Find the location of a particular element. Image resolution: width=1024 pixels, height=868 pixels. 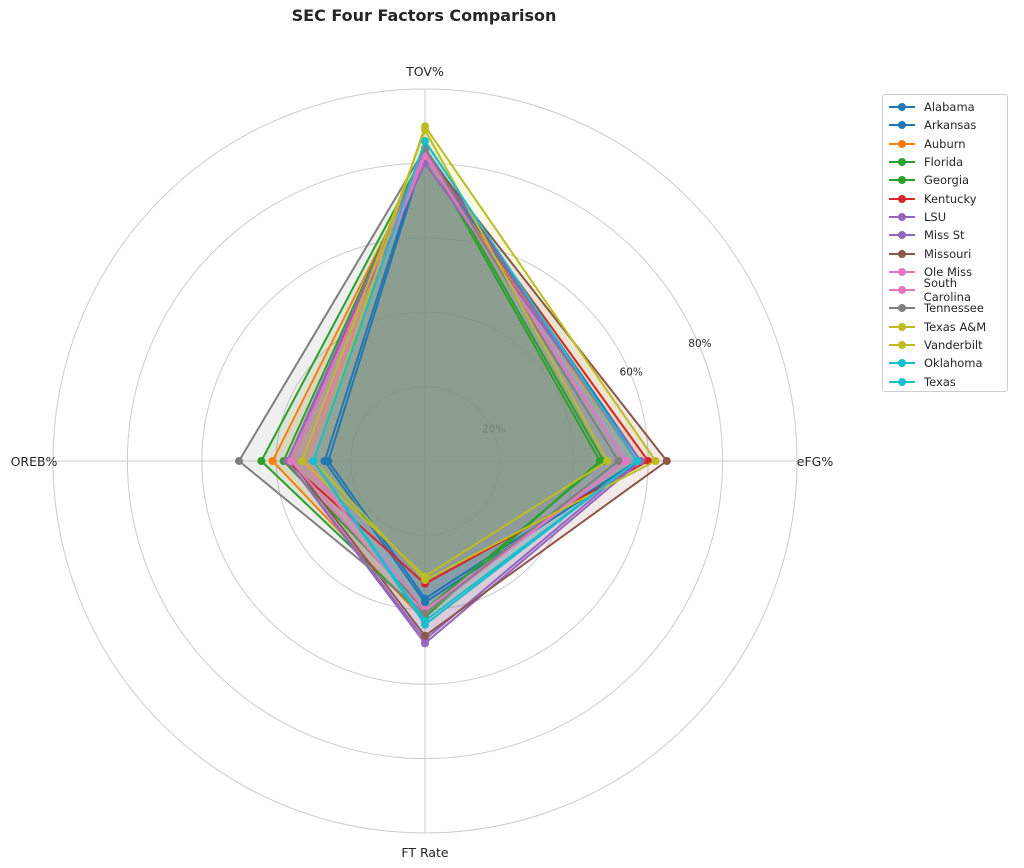

legend-item: Kentucky is located at coordinates (948, 198).